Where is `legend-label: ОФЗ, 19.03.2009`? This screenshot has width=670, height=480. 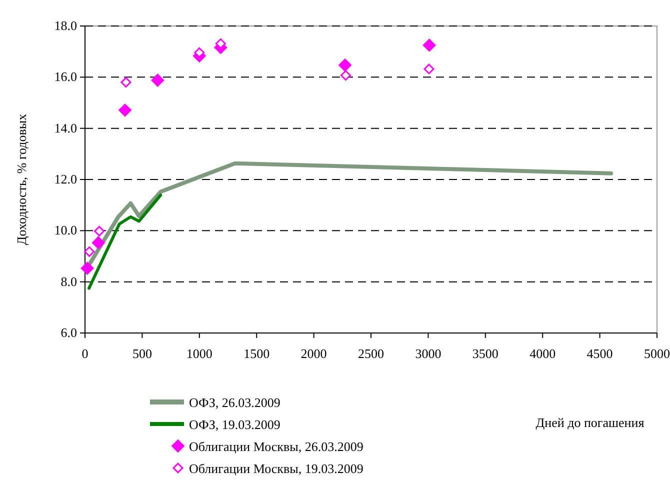 legend-label: ОФЗ, 19.03.2009 is located at coordinates (234, 424).